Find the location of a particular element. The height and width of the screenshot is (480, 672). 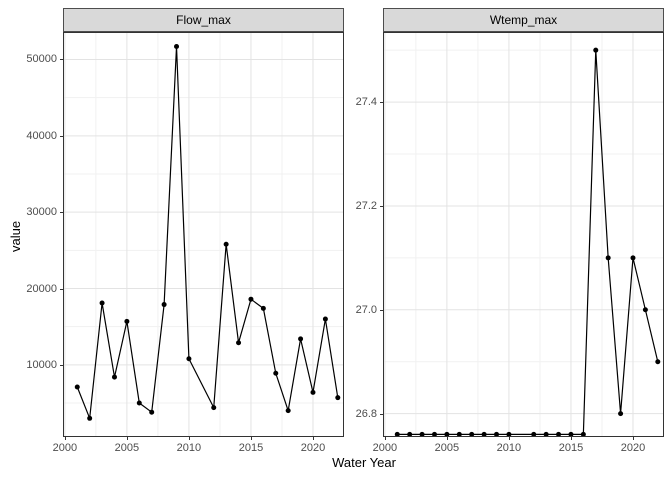

y-tick-label: 26.8 is located at coordinates (366, 413).